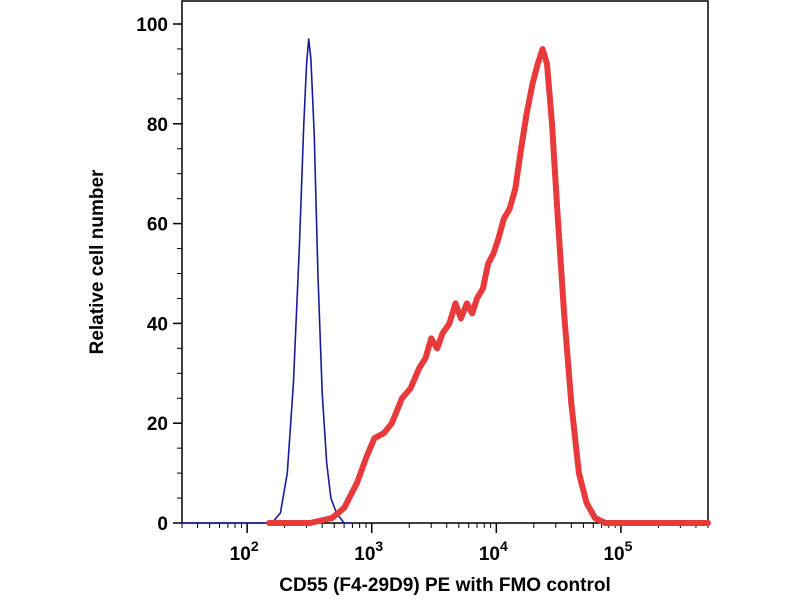 The image size is (800, 600). I want to click on y-axis-title: Relative cell number, so click(97, 261).